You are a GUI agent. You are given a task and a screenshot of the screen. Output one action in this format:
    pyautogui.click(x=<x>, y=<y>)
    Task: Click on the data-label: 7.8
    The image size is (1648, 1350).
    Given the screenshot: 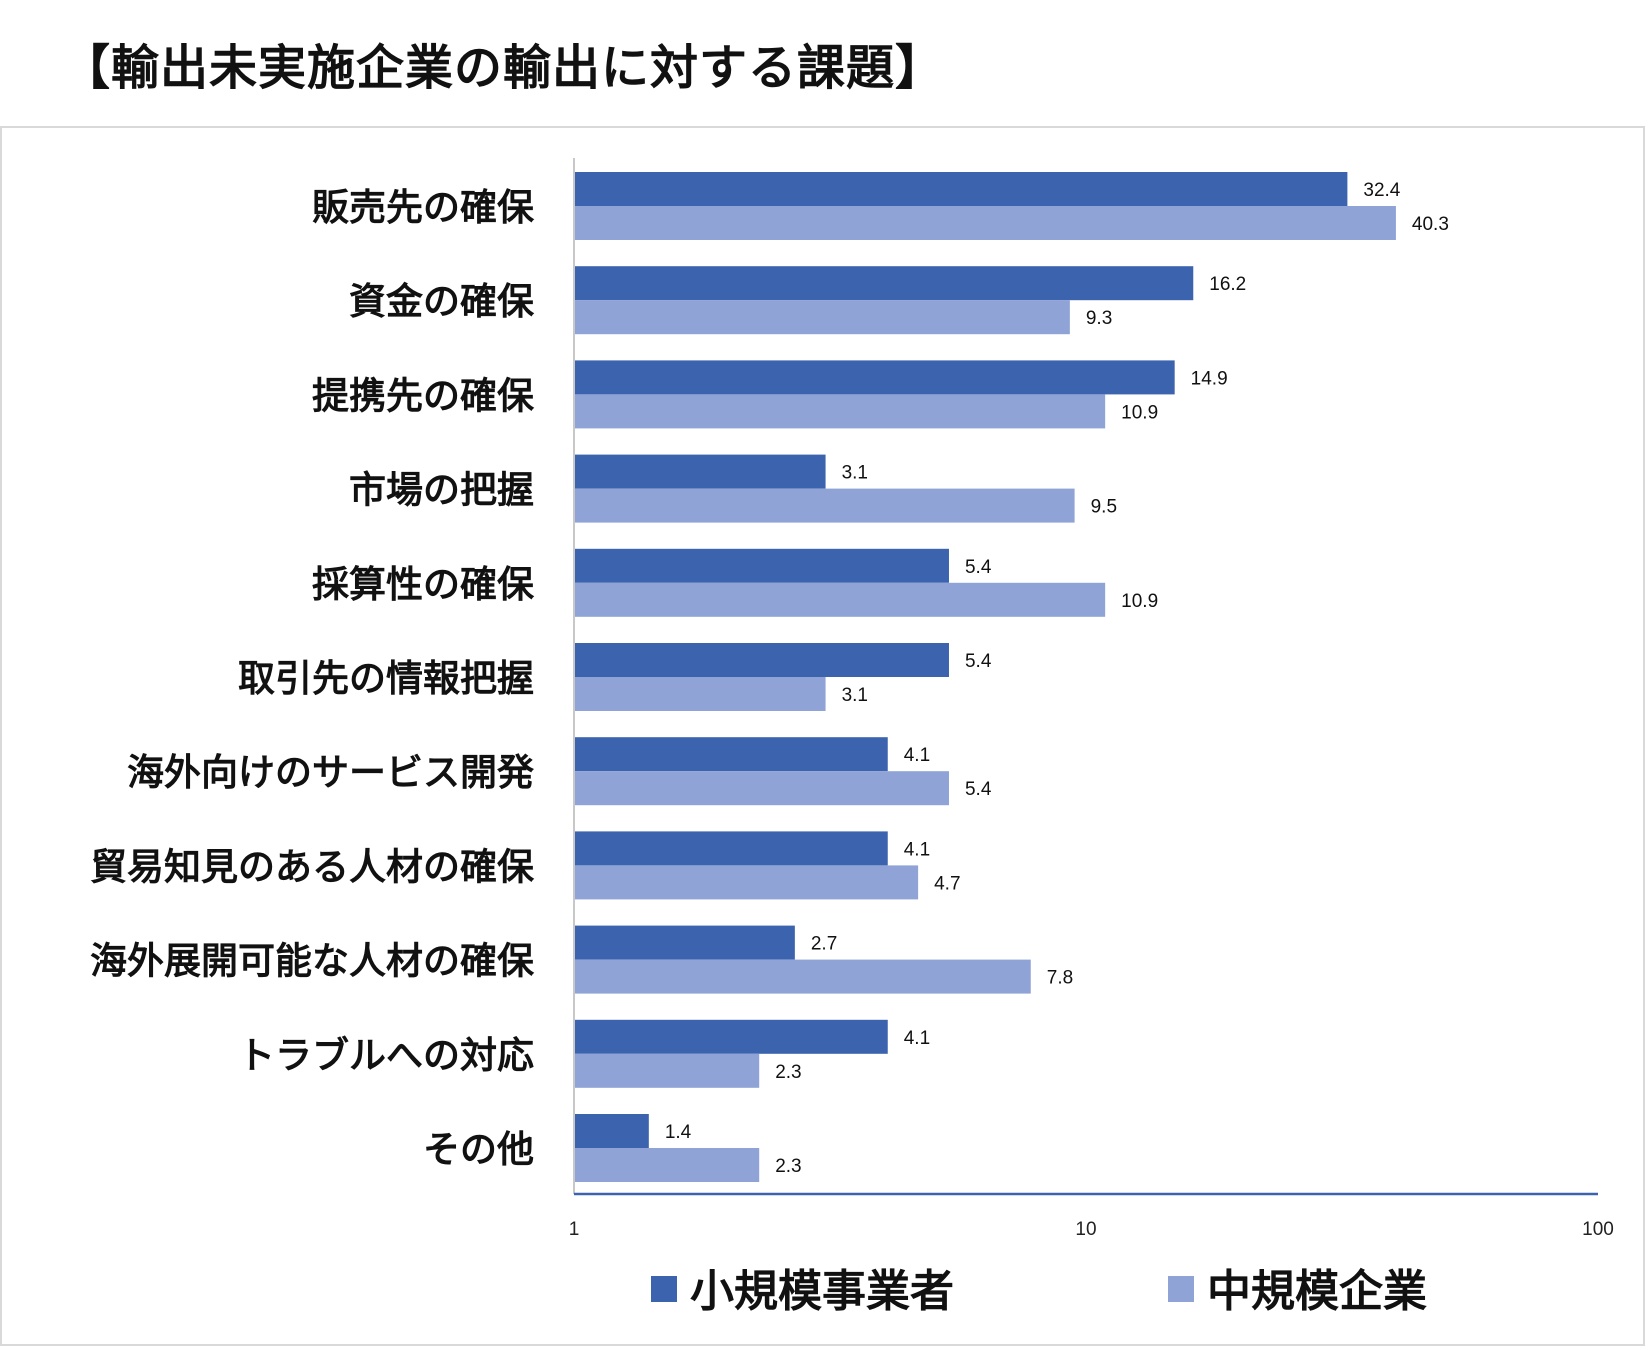 What is the action you would take?
    pyautogui.click(x=1060, y=978)
    